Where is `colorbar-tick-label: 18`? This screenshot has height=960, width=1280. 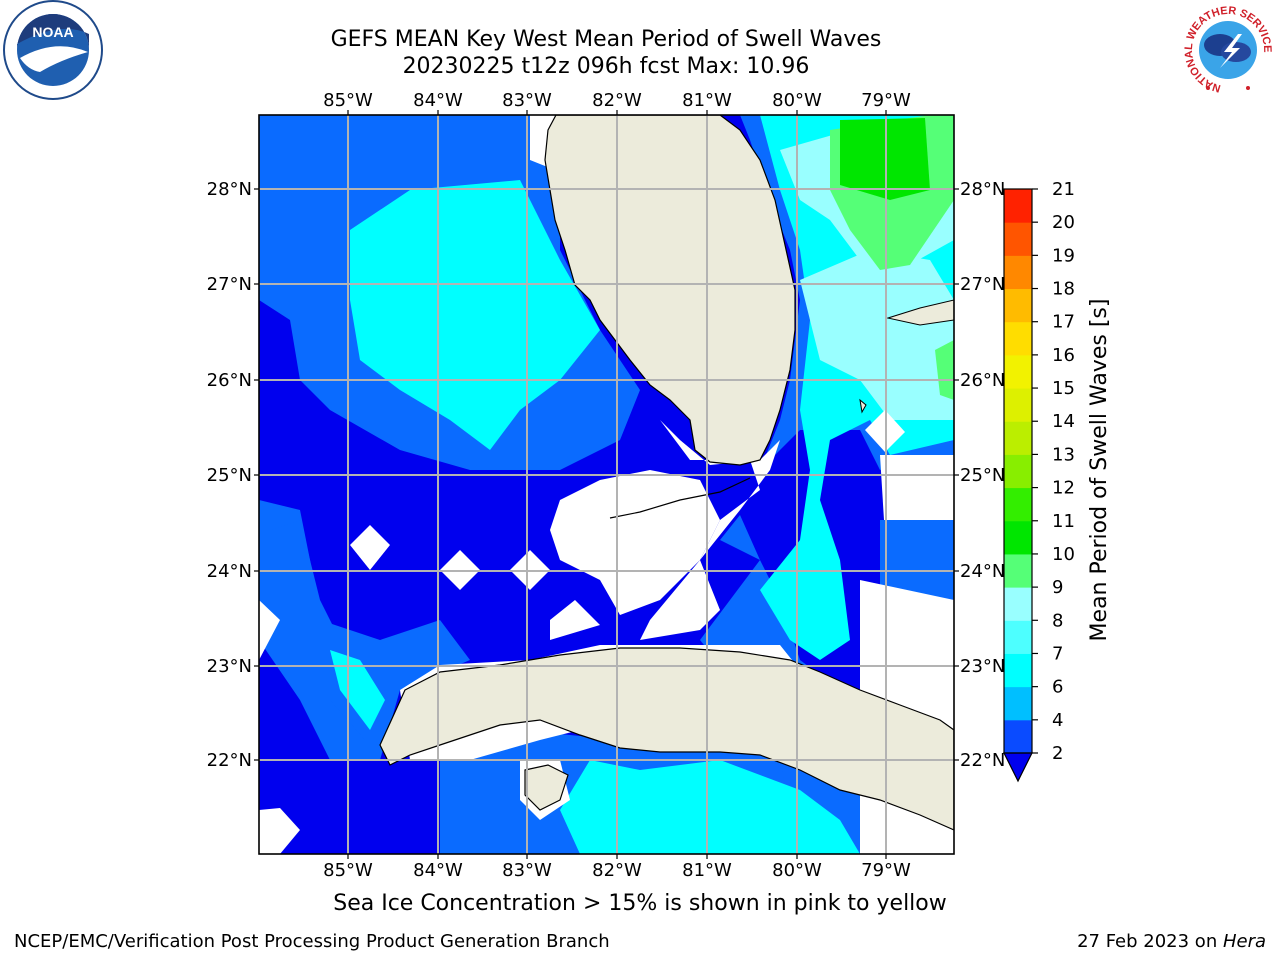 colorbar-tick-label: 18 is located at coordinates (1063, 289).